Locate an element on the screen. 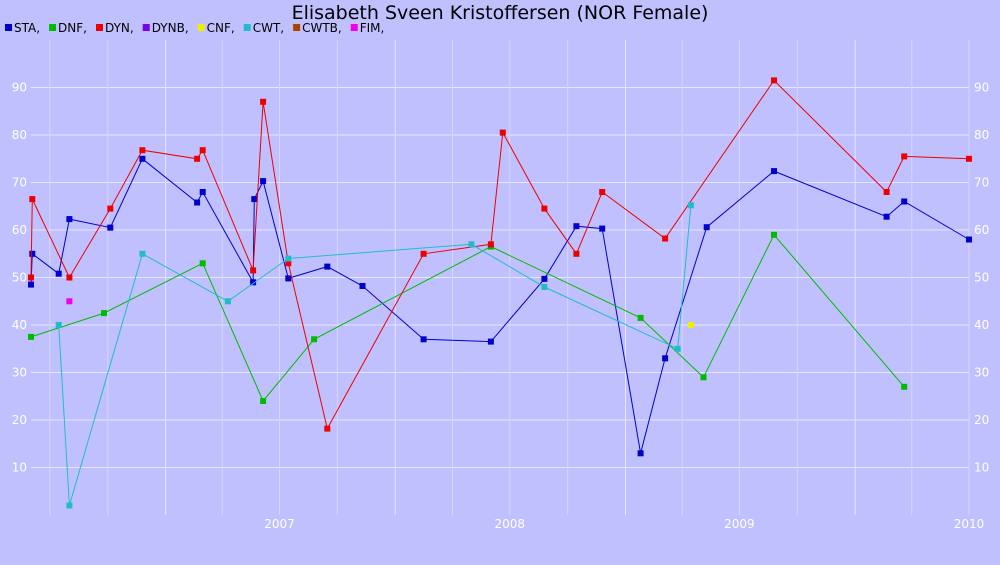  x-tick-label: 2008 is located at coordinates (509, 524).